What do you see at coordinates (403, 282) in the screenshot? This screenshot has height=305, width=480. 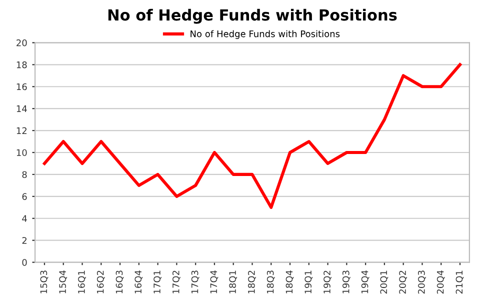 I see `x-tick-label: 20Q2` at bounding box center [403, 282].